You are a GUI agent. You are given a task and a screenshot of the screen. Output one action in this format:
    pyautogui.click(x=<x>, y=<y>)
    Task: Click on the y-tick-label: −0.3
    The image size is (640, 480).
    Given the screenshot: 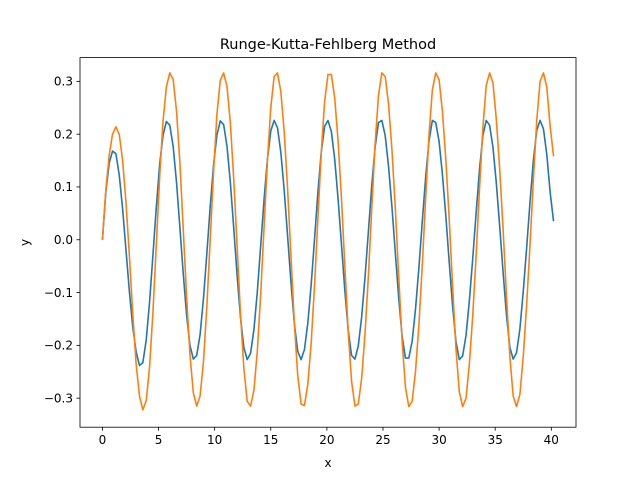 What is the action you would take?
    pyautogui.click(x=58, y=398)
    